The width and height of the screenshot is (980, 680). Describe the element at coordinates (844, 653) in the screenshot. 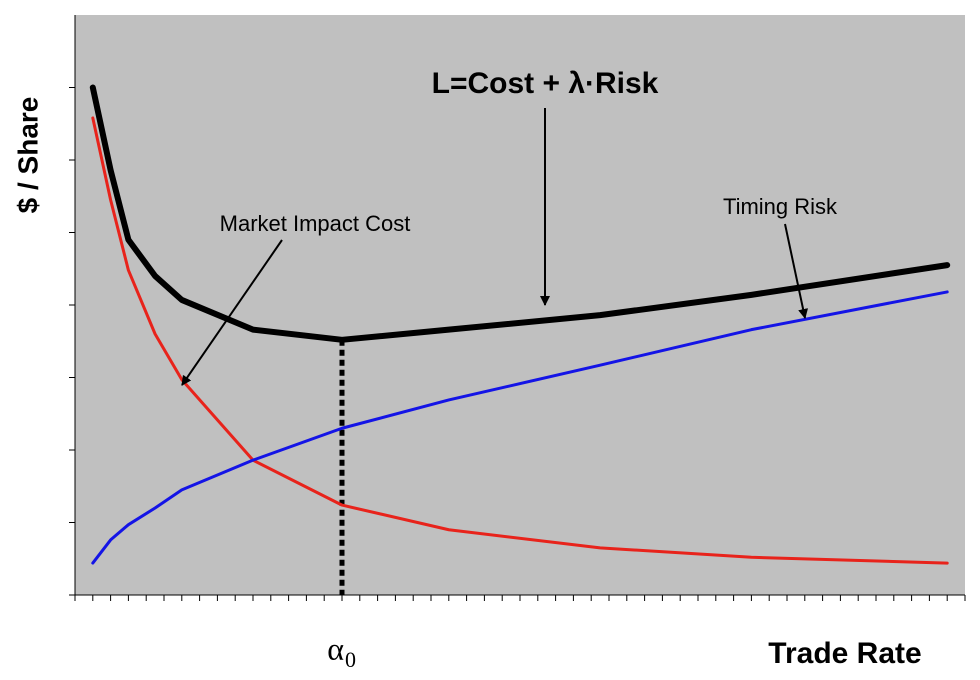

I see `x-axis-label: Trade Rate` at that location.